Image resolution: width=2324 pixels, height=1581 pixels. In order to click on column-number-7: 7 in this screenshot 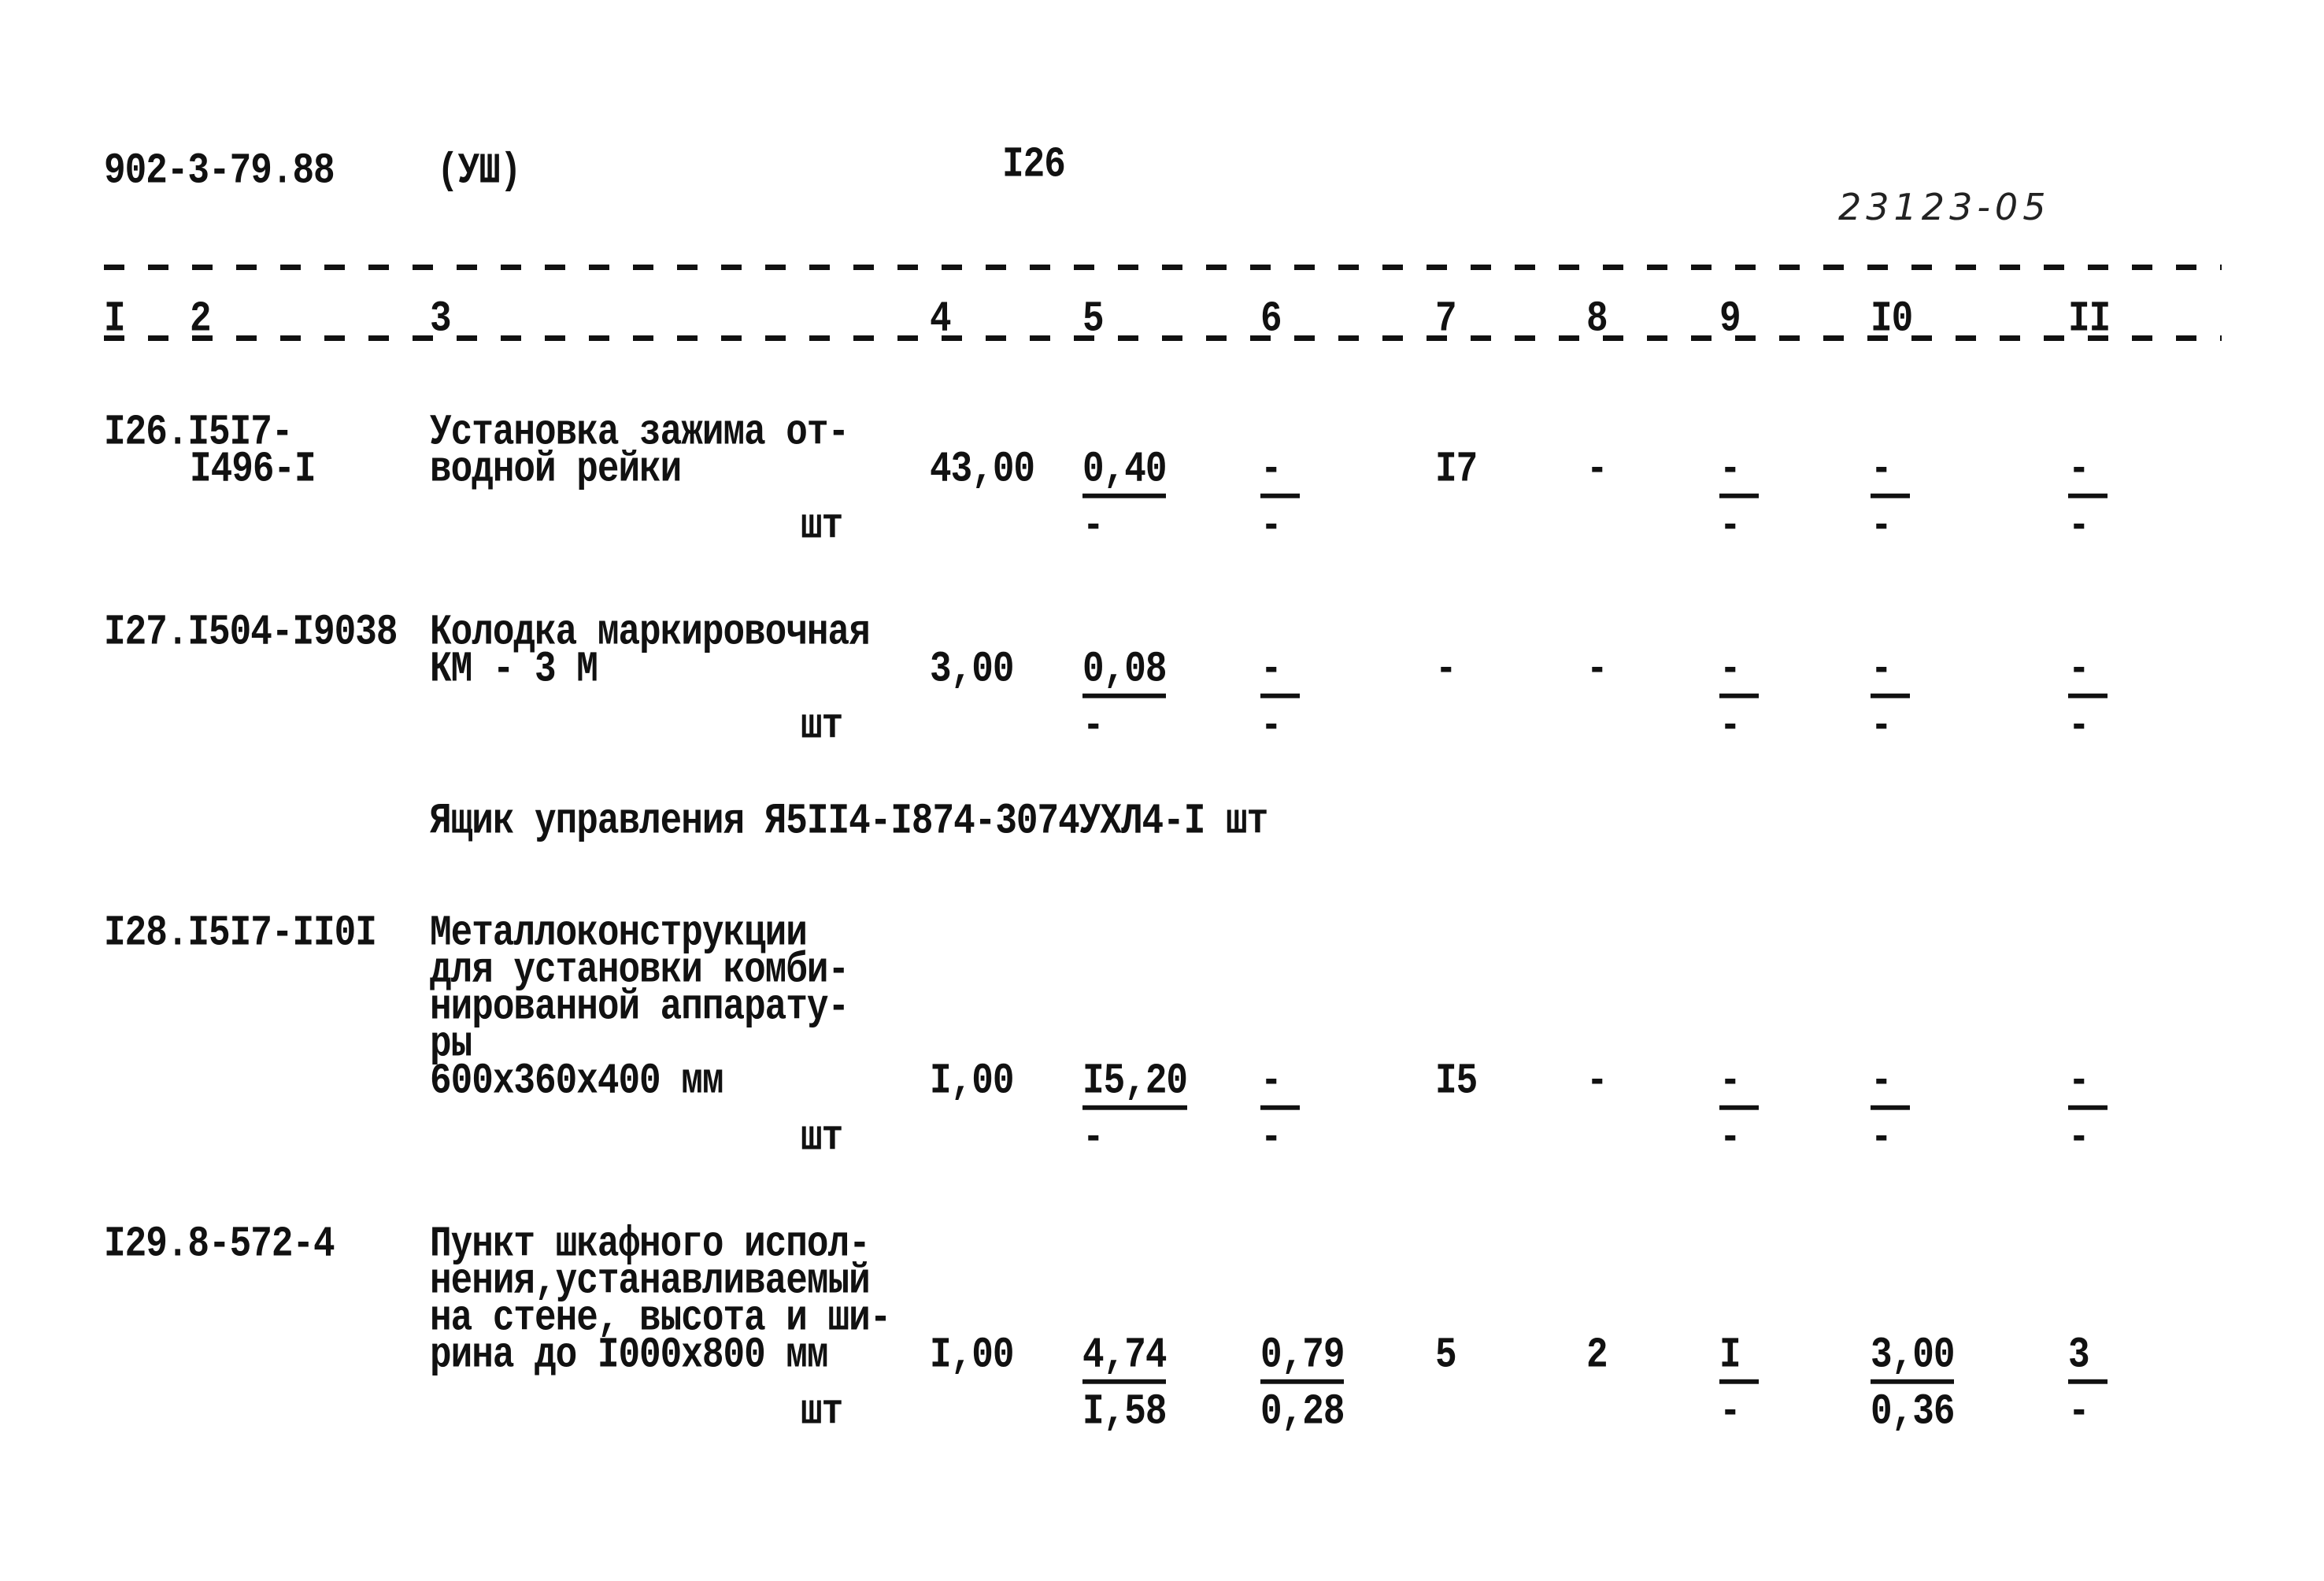, I will do `click(1446, 318)`.